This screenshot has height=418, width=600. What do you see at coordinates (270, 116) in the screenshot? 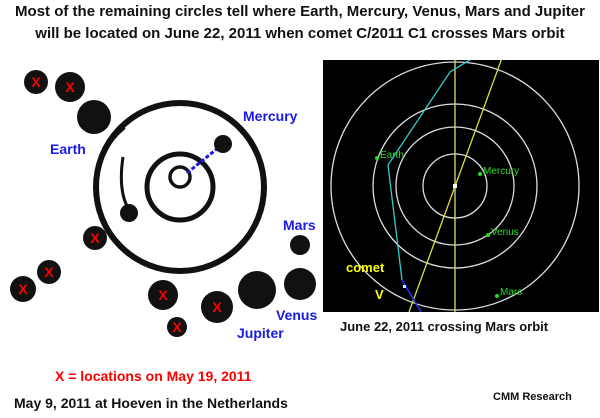
I see `label-mercury: Mercury` at bounding box center [270, 116].